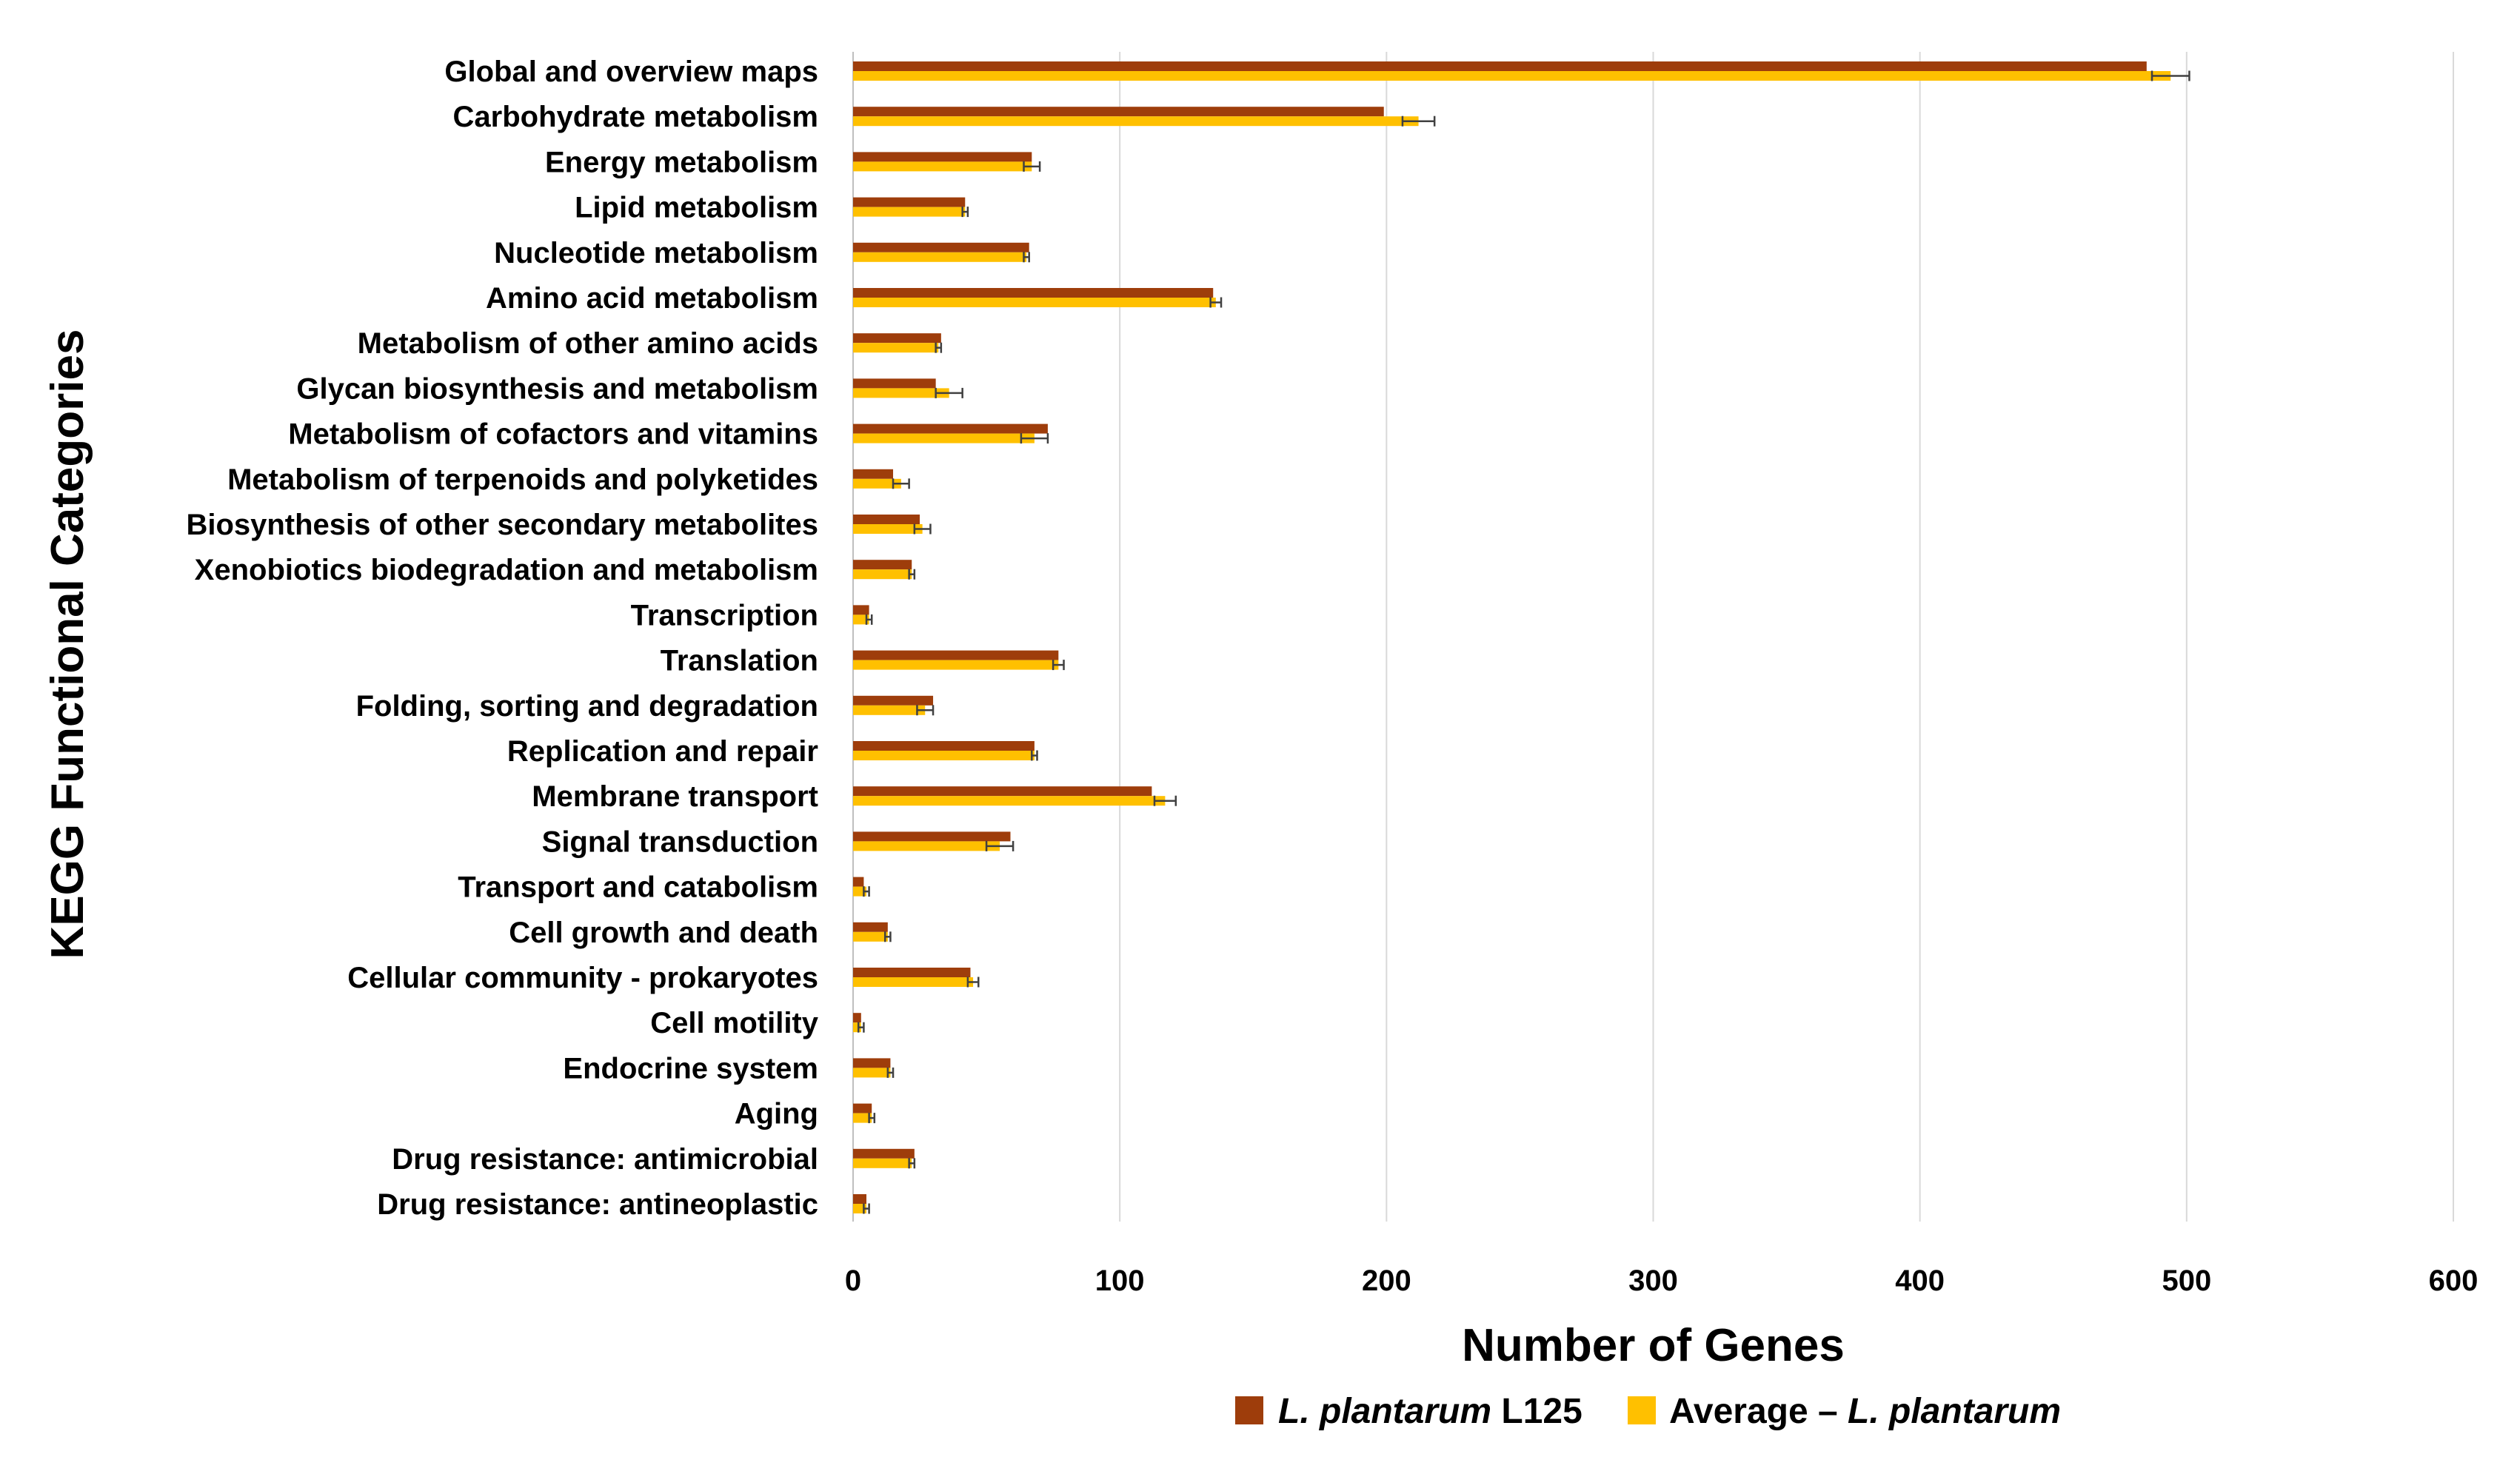  I want to click on error-bar-cellular-community-prokaryotes, so click(973, 982).